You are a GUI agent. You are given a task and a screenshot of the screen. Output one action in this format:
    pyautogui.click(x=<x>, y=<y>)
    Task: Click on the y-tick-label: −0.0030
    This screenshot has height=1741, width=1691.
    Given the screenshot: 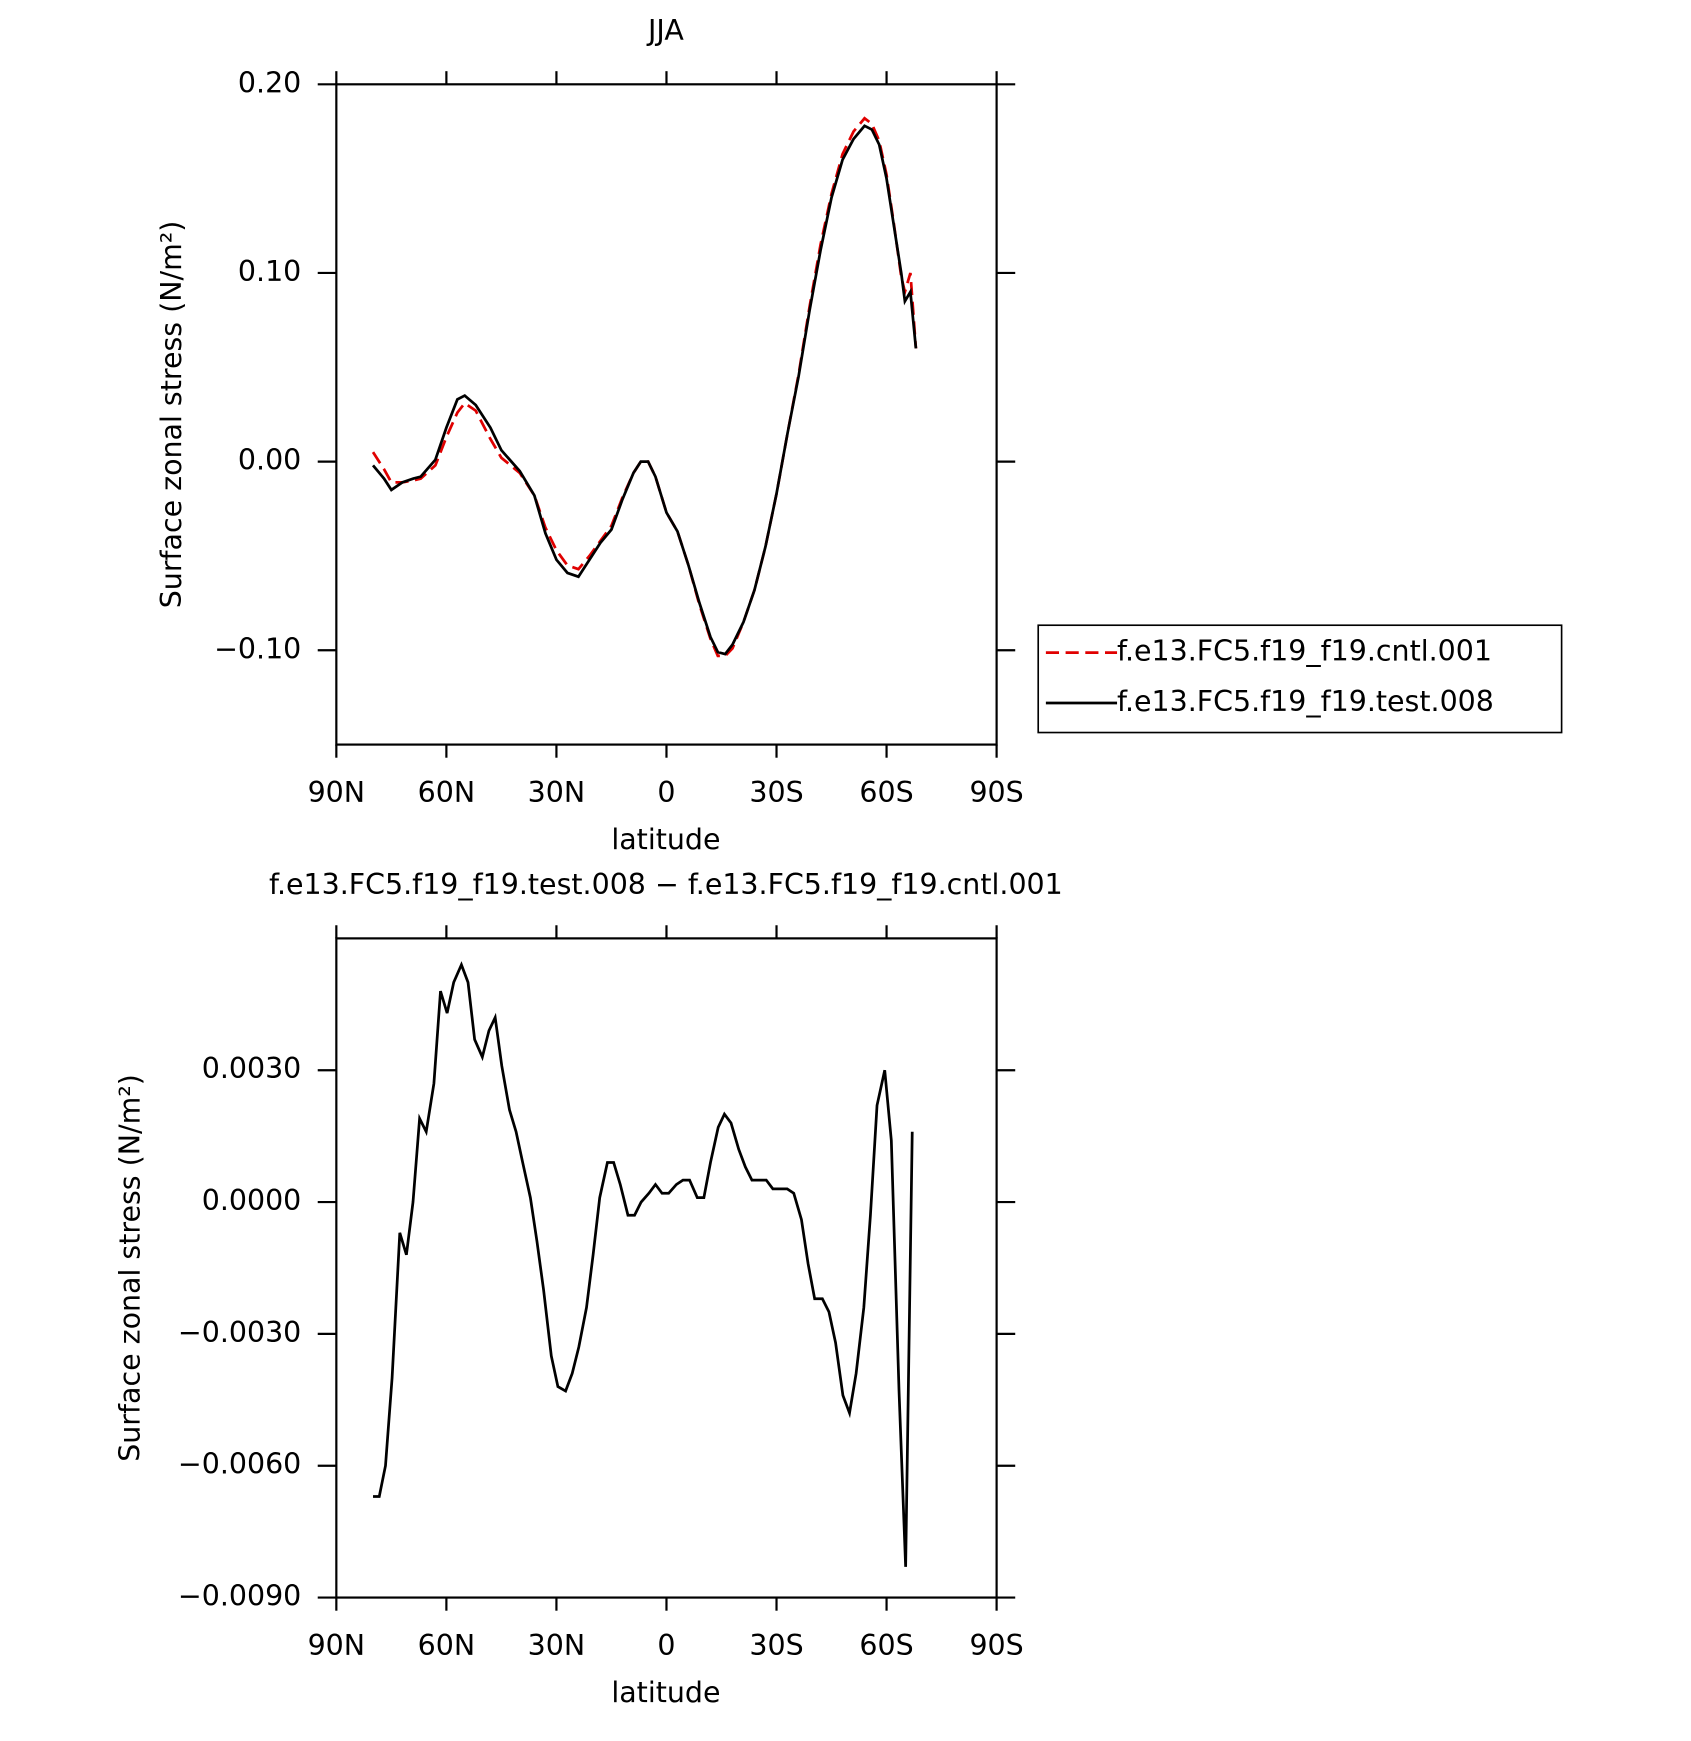 What is the action you would take?
    pyautogui.click(x=239, y=1332)
    